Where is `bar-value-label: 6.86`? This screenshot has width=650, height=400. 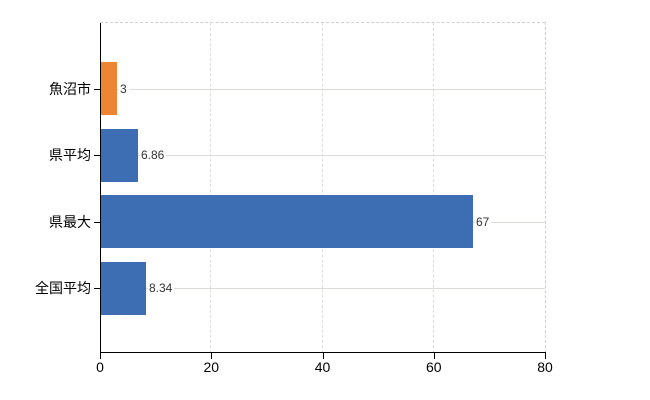 bar-value-label: 6.86 is located at coordinates (153, 155).